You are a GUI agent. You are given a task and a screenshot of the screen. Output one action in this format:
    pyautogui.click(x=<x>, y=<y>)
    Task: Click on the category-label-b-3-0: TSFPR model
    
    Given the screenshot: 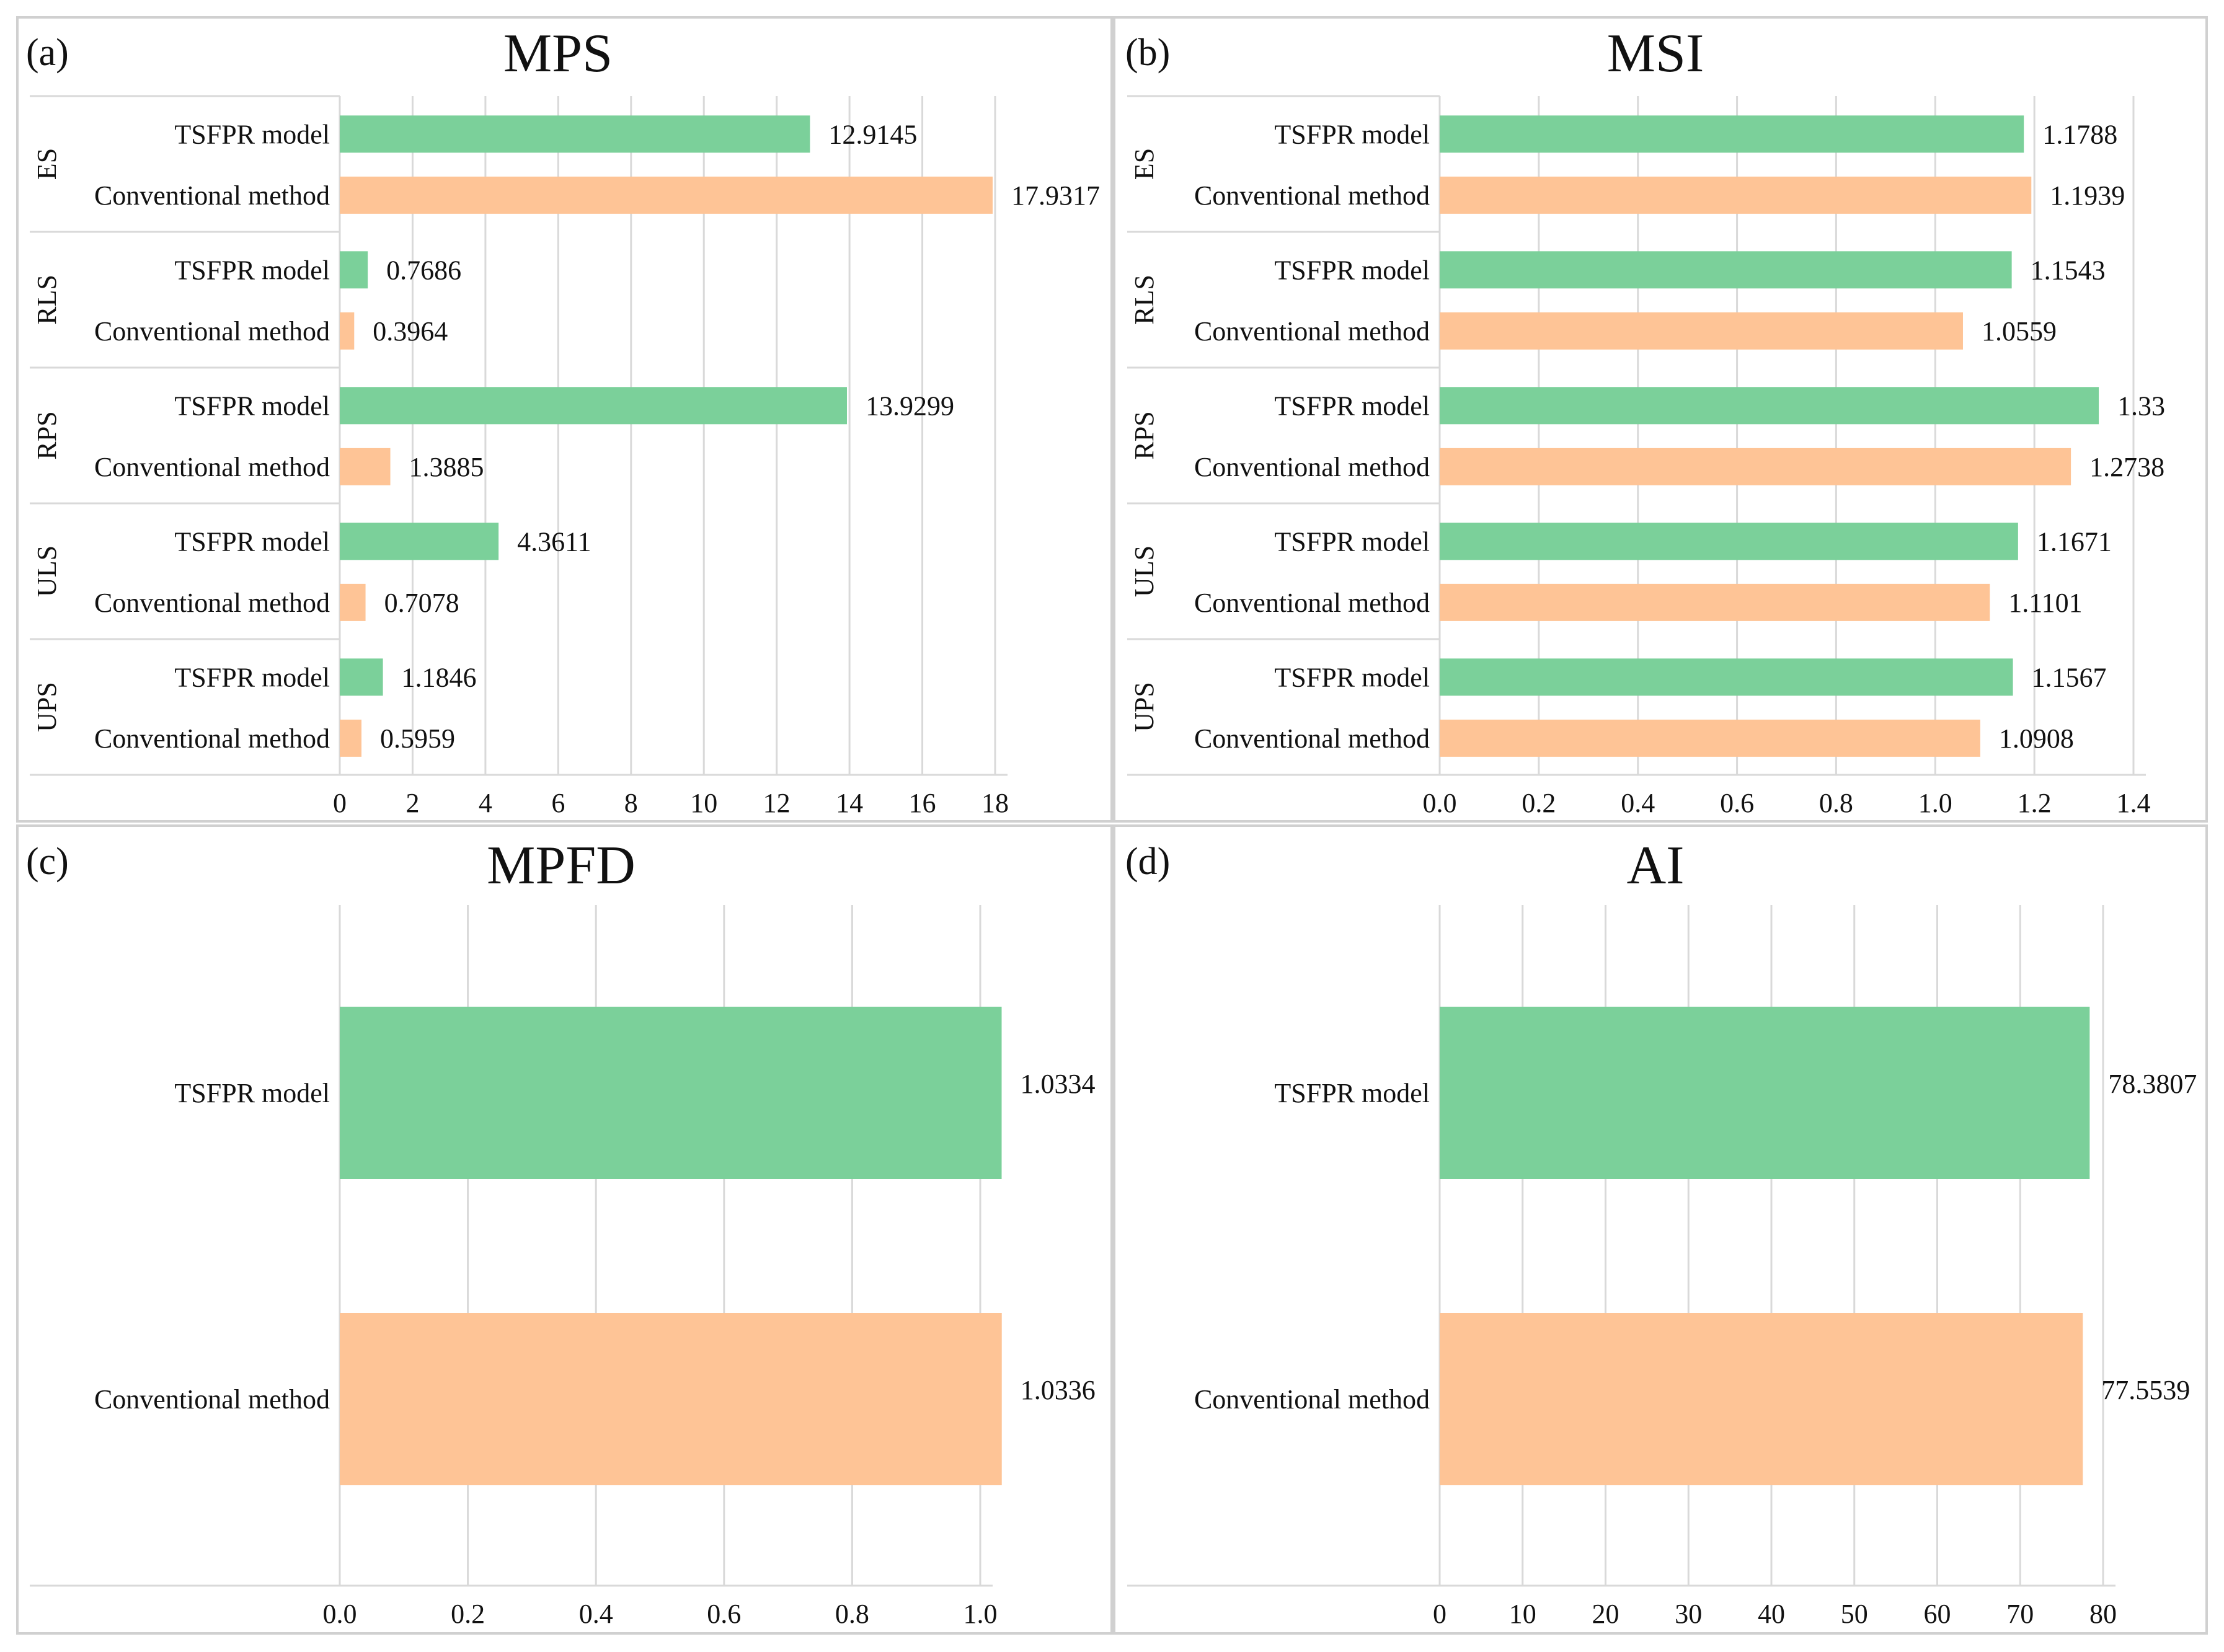 What is the action you would take?
    pyautogui.click(x=1352, y=541)
    